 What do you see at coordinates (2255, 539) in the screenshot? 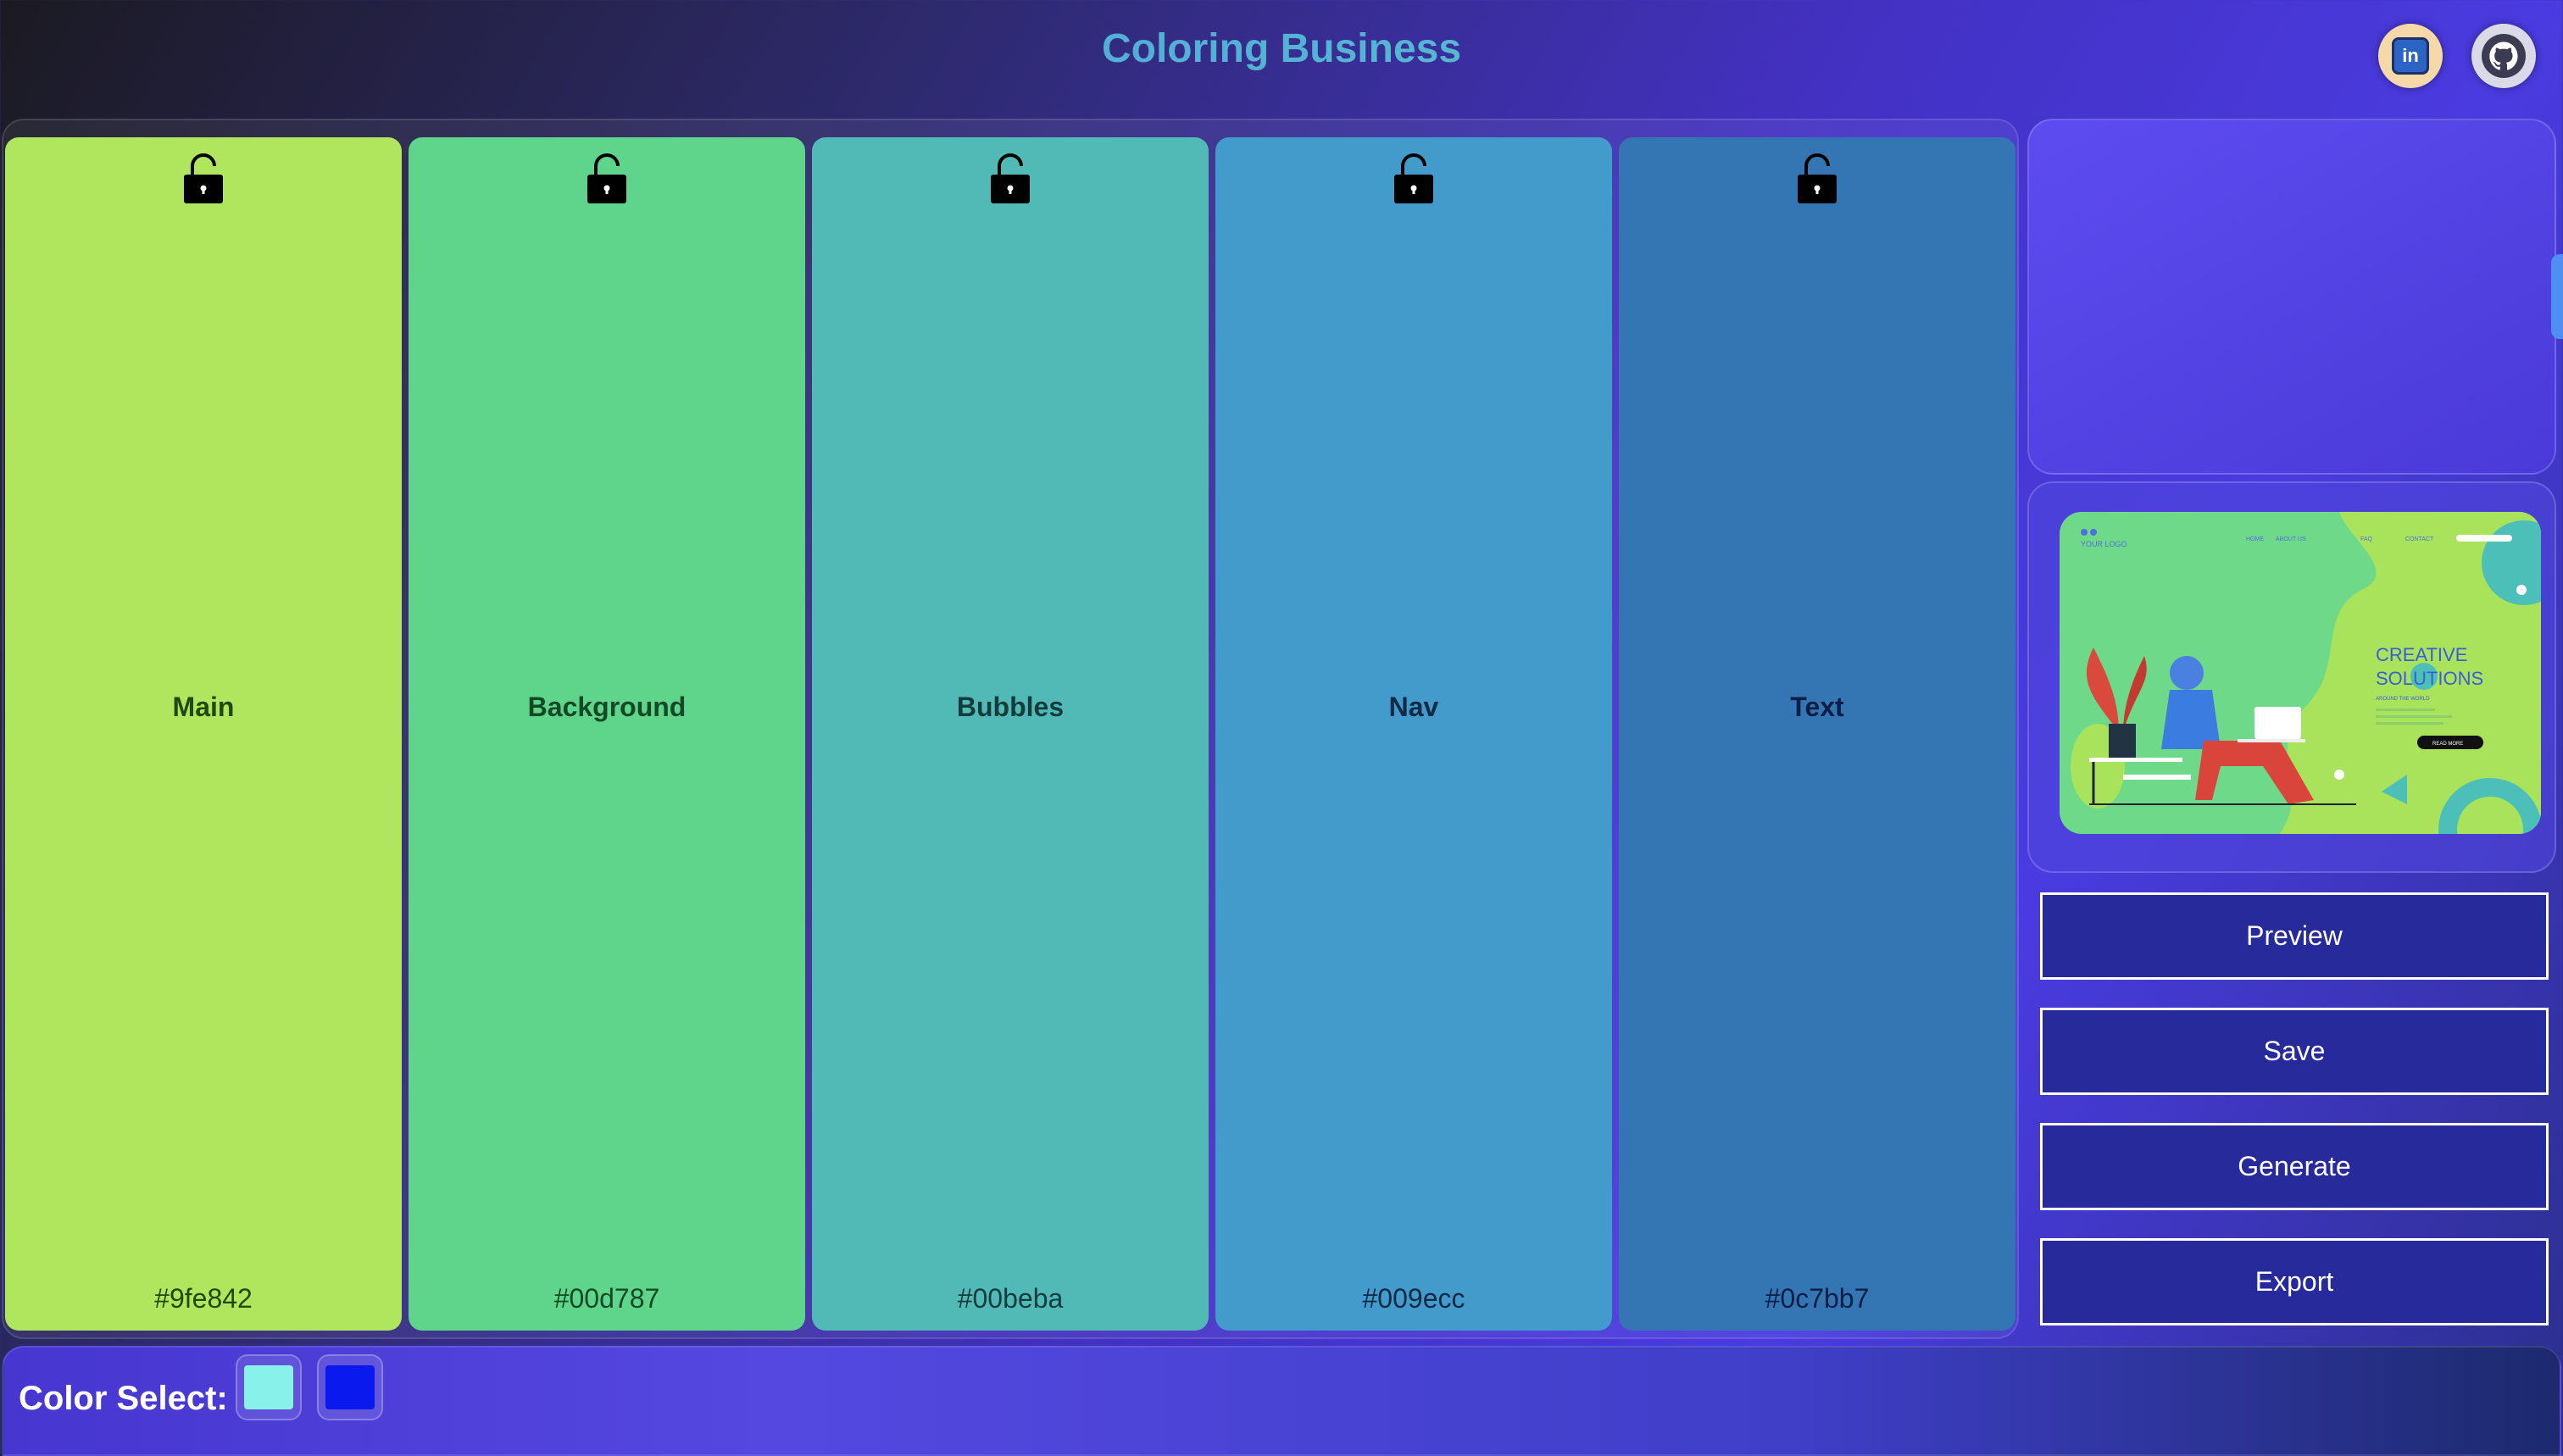
I see `preview-nav-home: HOME` at bounding box center [2255, 539].